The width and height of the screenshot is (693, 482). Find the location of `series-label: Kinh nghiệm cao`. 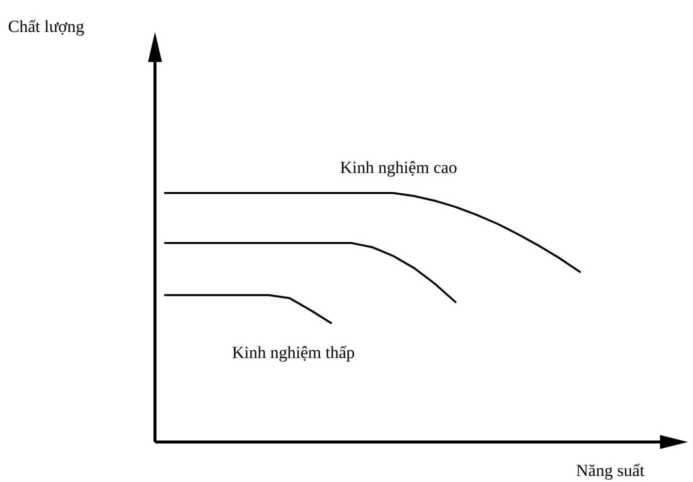

series-label: Kinh nghiệm cao is located at coordinates (399, 167).